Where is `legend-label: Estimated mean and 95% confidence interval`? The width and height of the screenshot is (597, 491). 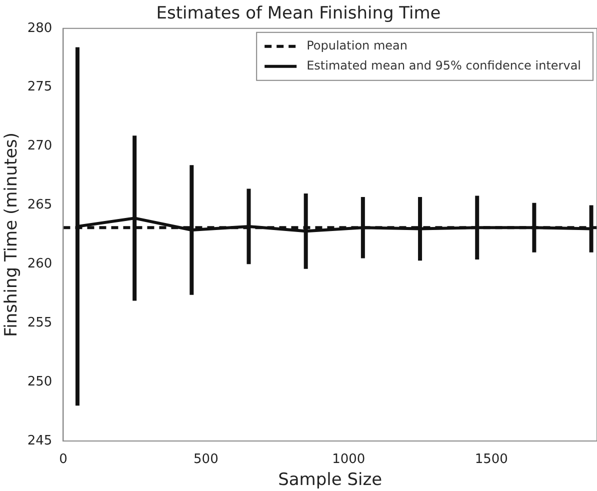
legend-label: Estimated mean and 95% confidence interval is located at coordinates (444, 65).